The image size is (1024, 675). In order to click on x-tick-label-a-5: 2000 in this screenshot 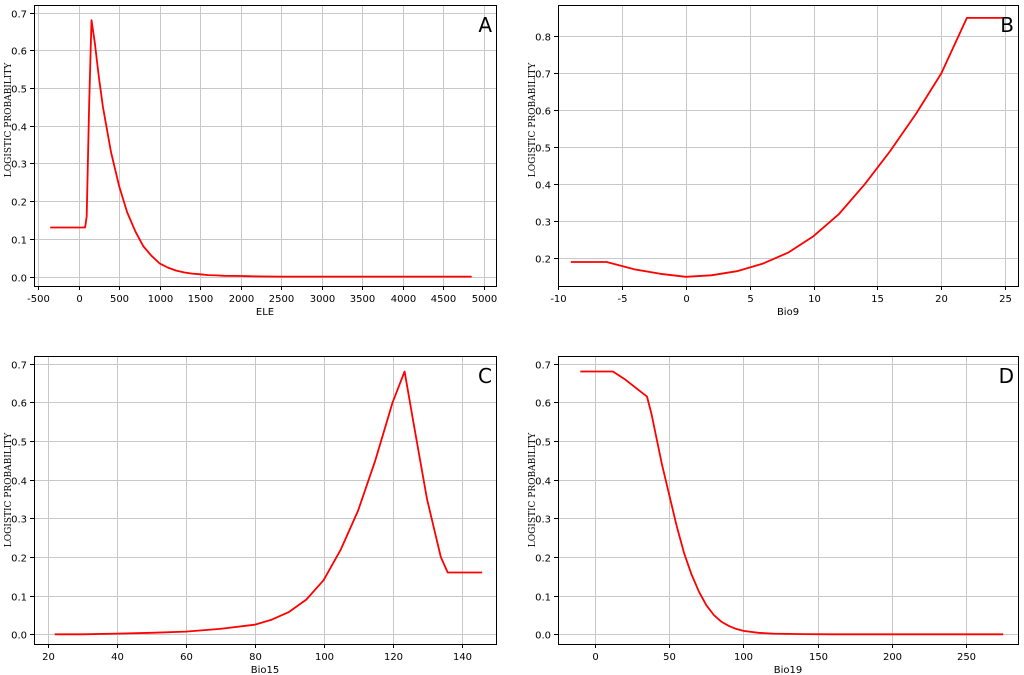, I will do `click(241, 299)`.